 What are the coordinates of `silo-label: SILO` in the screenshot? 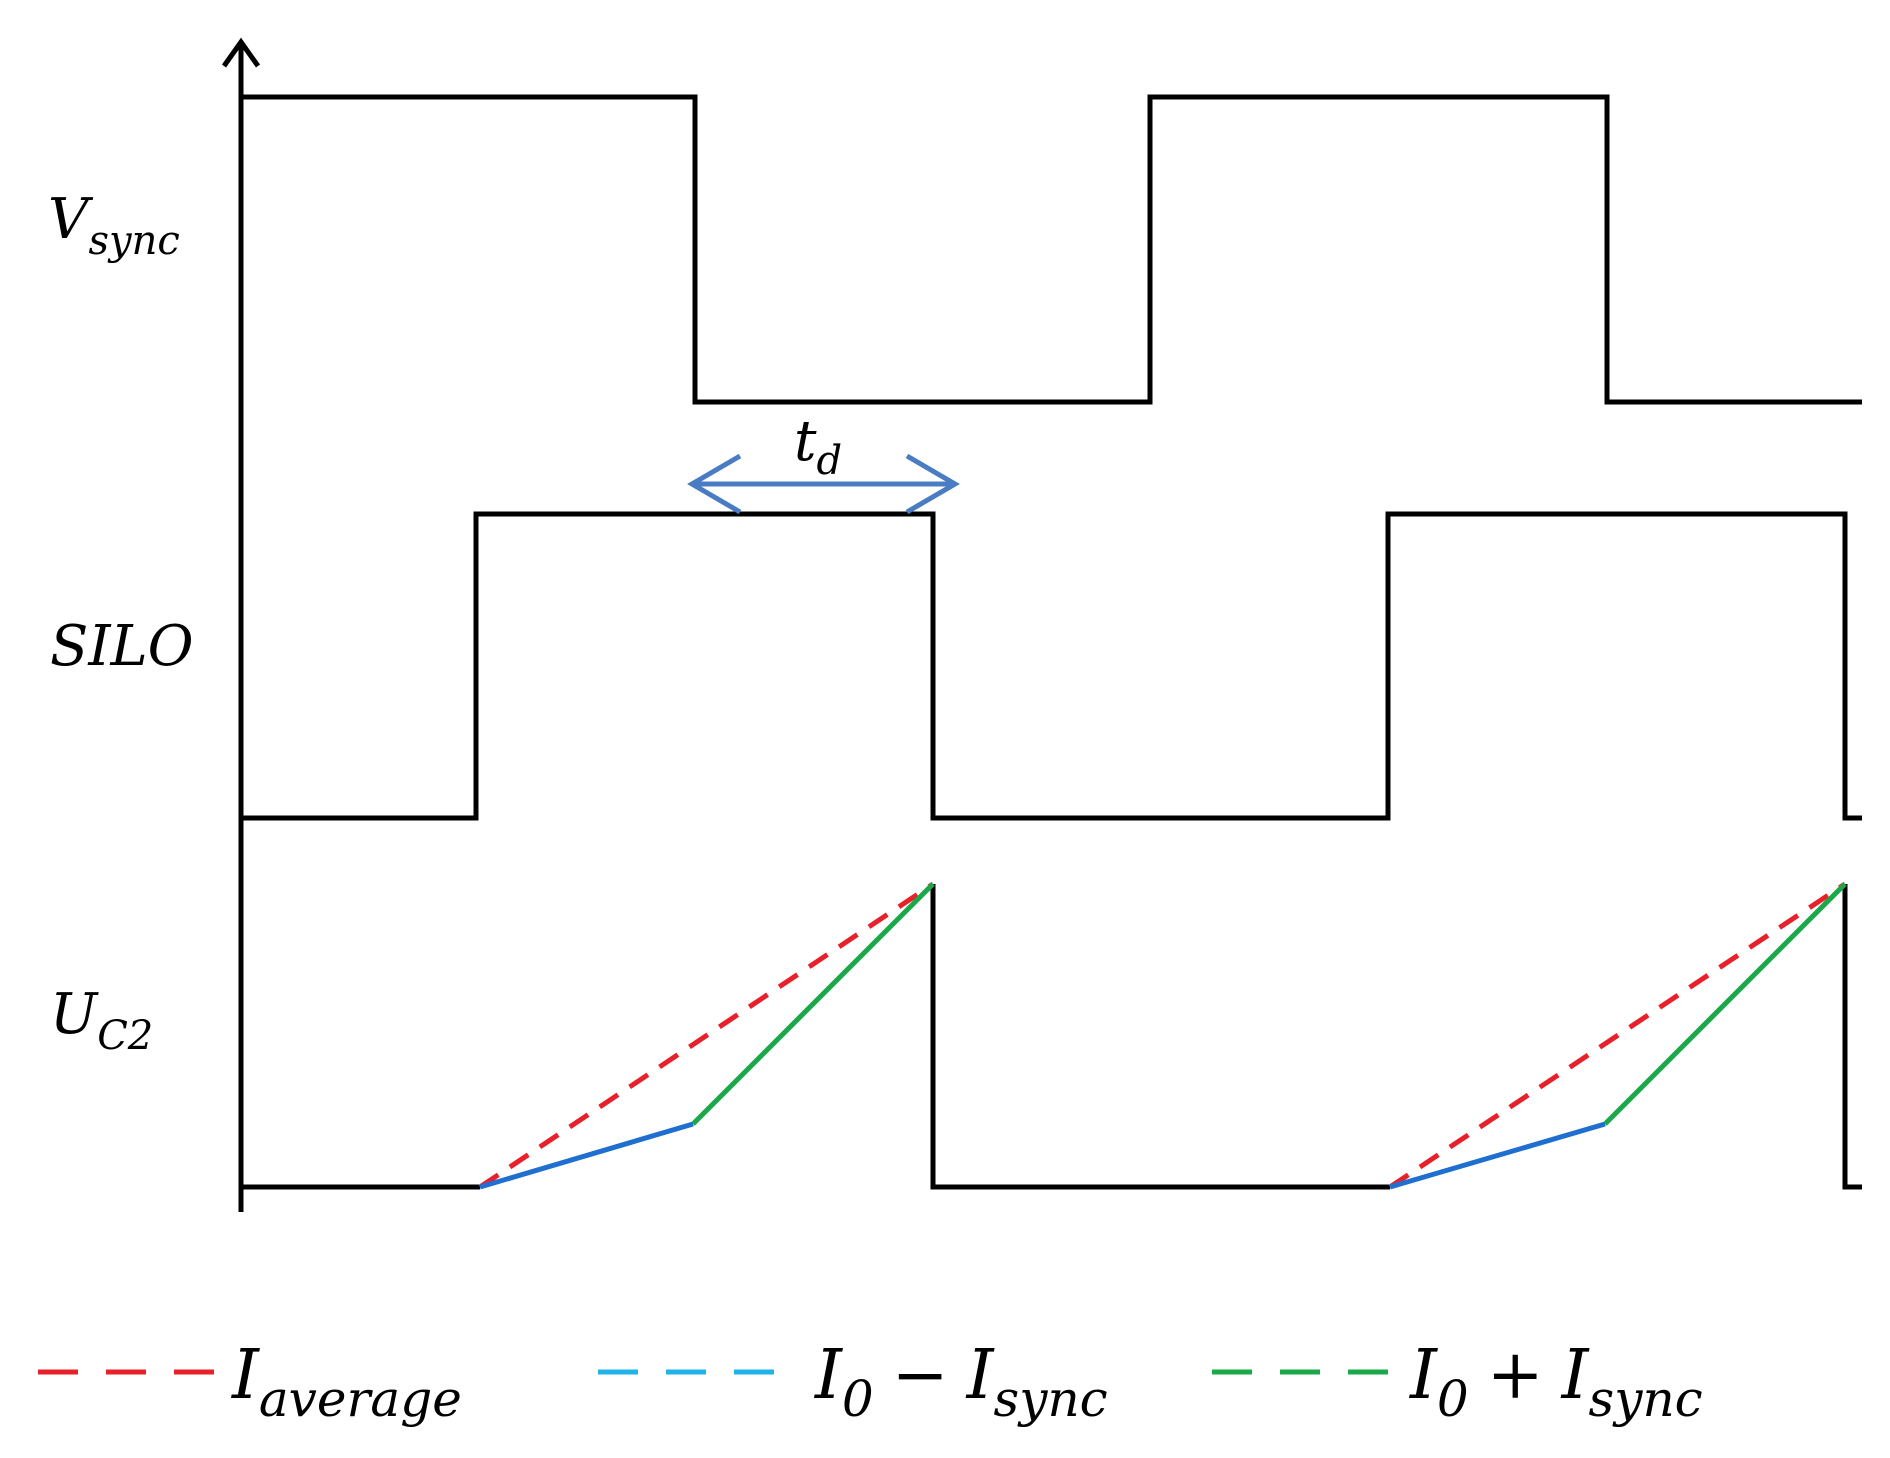 It's located at (122, 646).